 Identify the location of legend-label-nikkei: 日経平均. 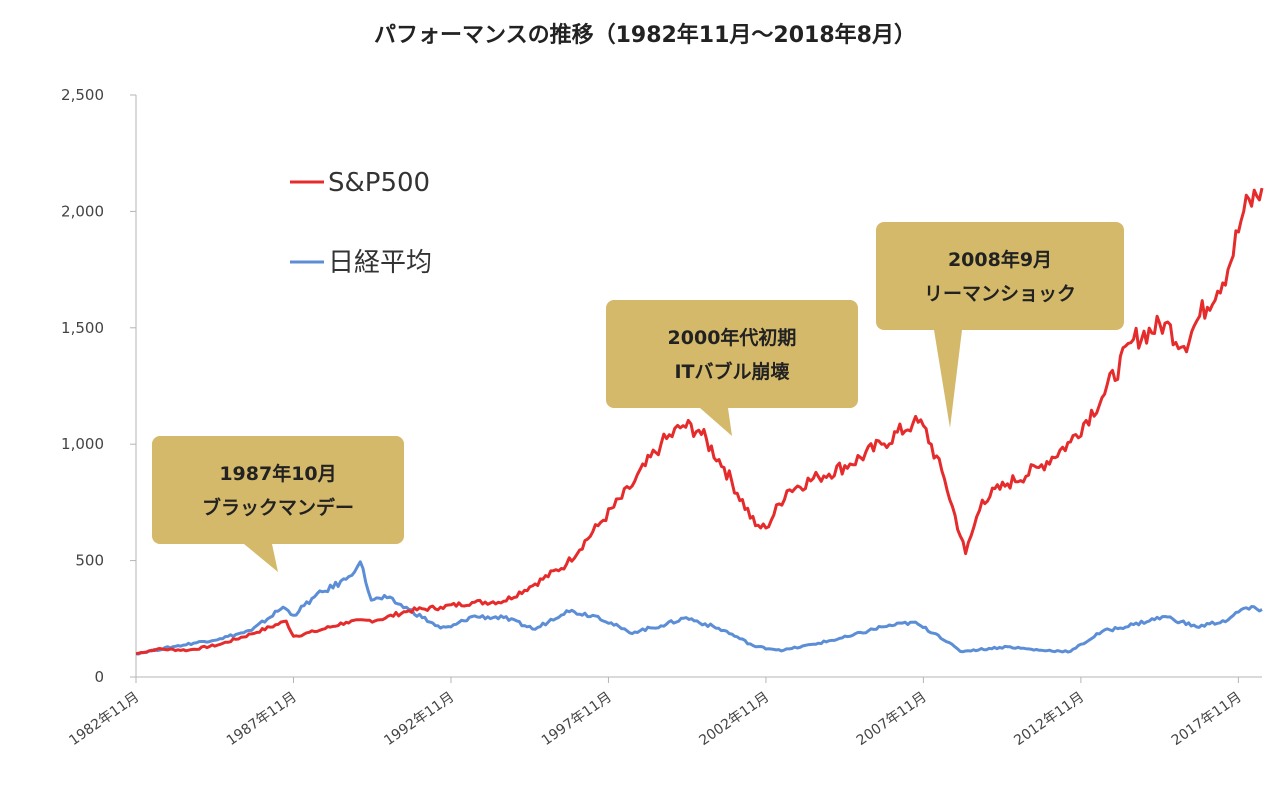
(380, 263).